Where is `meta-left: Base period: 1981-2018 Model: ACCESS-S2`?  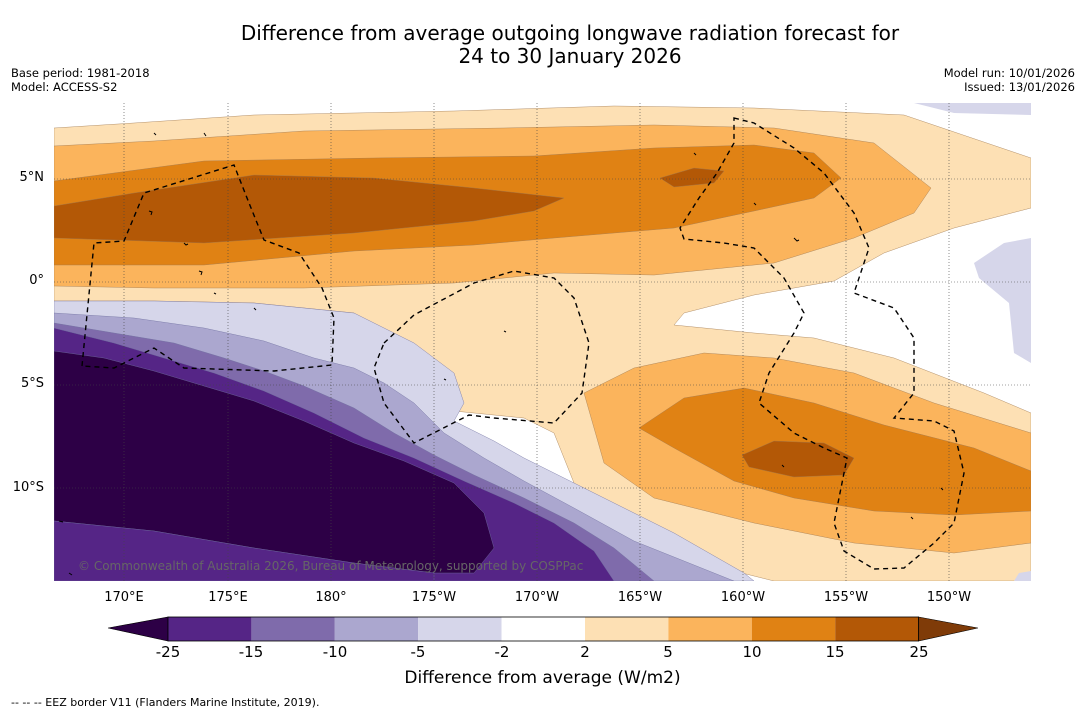
meta-left: Base period: 1981-2018 Model: ACCESS-S2 is located at coordinates (80, 80).